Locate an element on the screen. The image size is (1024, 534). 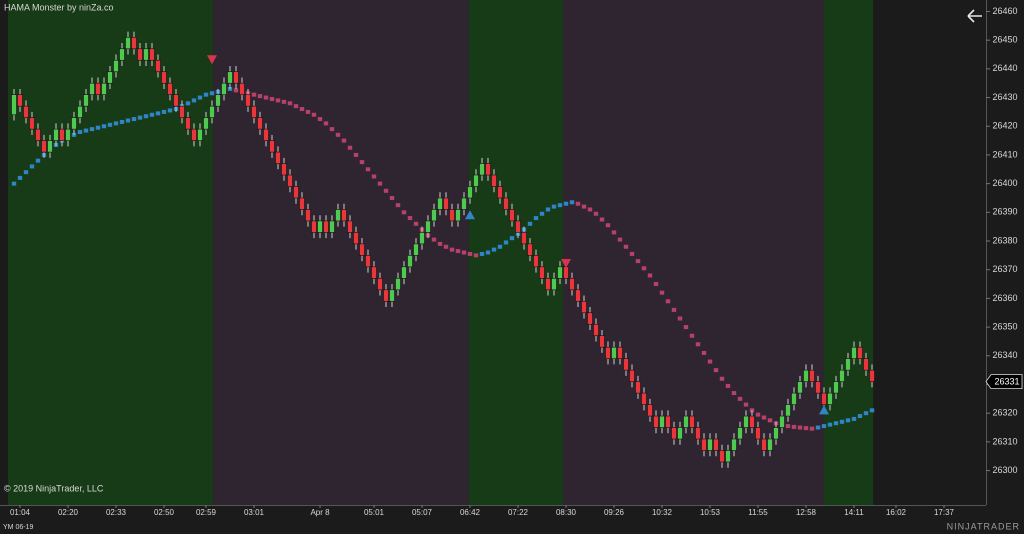
instrument: YM 06-19 is located at coordinates (18, 527).